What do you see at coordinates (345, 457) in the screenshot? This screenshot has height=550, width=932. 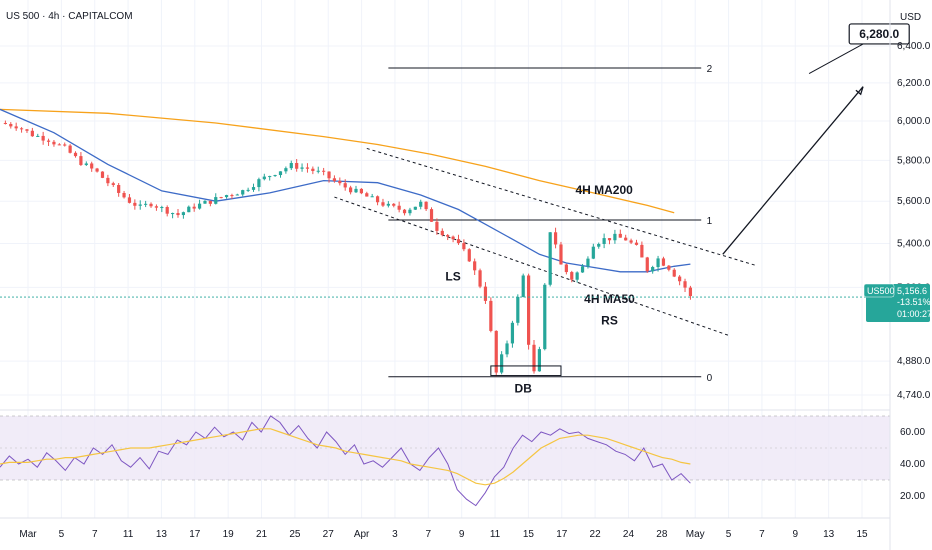 I see `rsi-ma-line` at bounding box center [345, 457].